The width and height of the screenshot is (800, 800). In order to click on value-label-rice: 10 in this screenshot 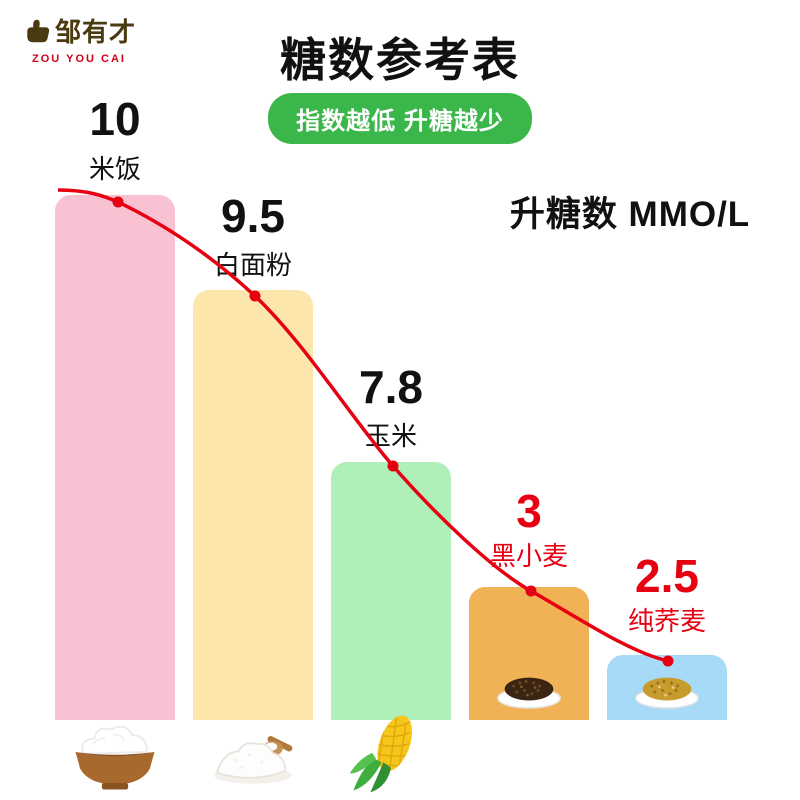, I will do `click(115, 119)`.